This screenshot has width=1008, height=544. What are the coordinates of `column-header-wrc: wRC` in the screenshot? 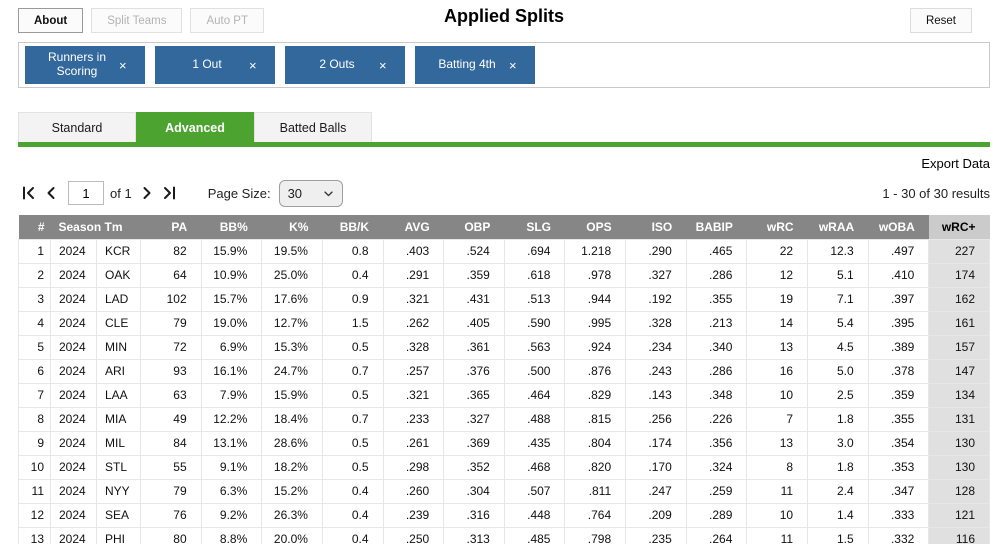 It's located at (777, 227).